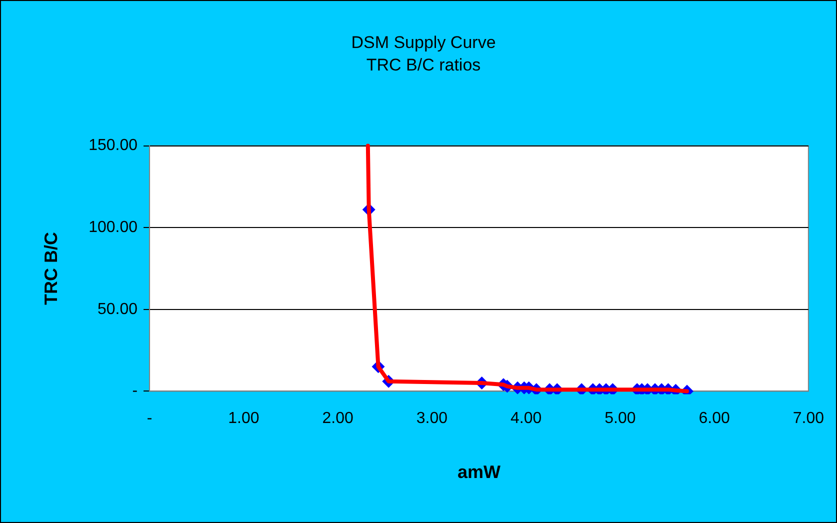 This screenshot has height=523, width=837. I want to click on chart-subtitle: TRC B/C ratios, so click(423, 64).